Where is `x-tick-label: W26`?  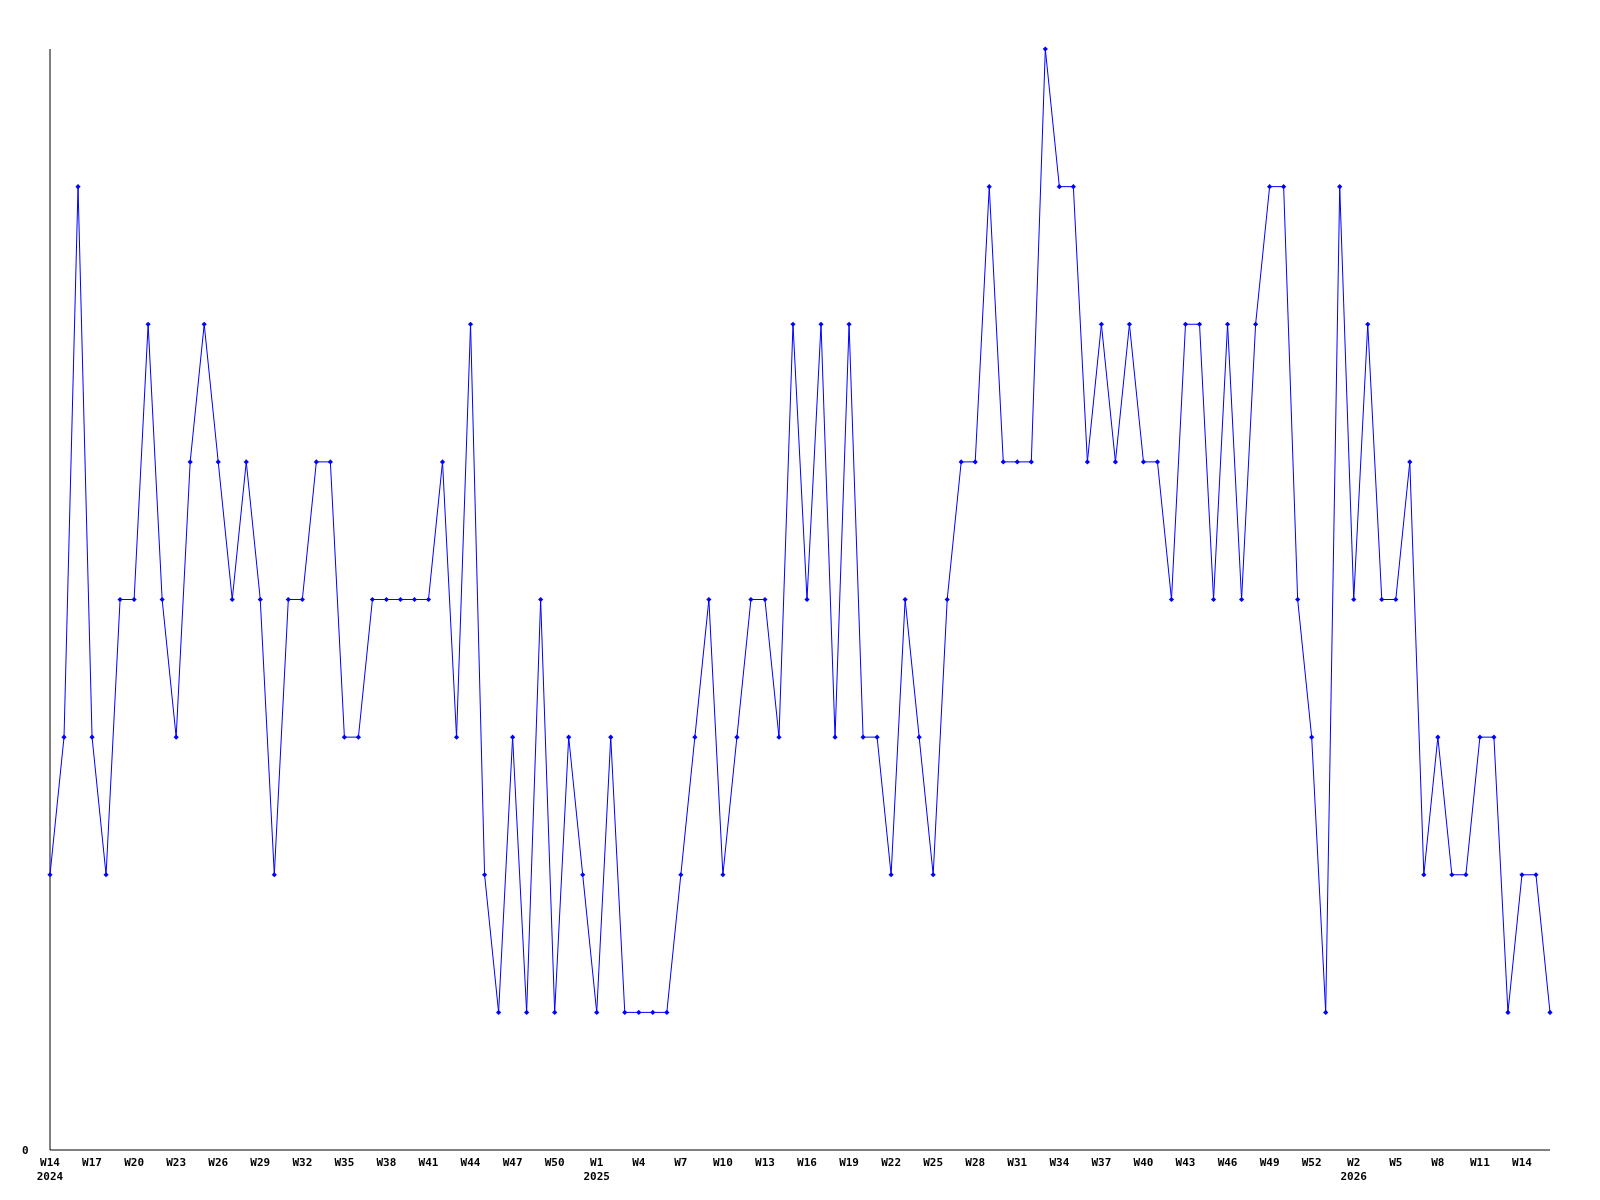 x-tick-label: W26 is located at coordinates (218, 1162).